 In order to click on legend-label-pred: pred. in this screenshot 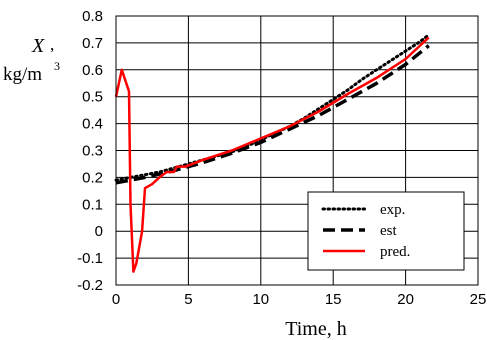, I will do `click(395, 252)`.